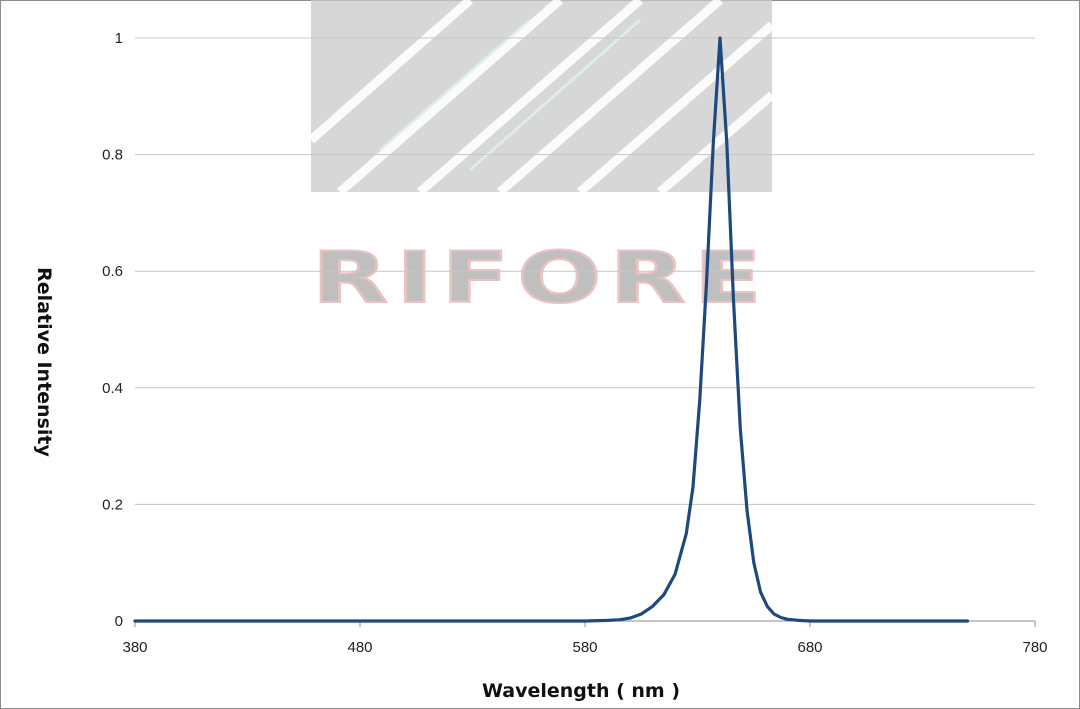 The image size is (1080, 709). Describe the element at coordinates (112, 388) in the screenshot. I see `y-tick-label: 0.4` at that location.